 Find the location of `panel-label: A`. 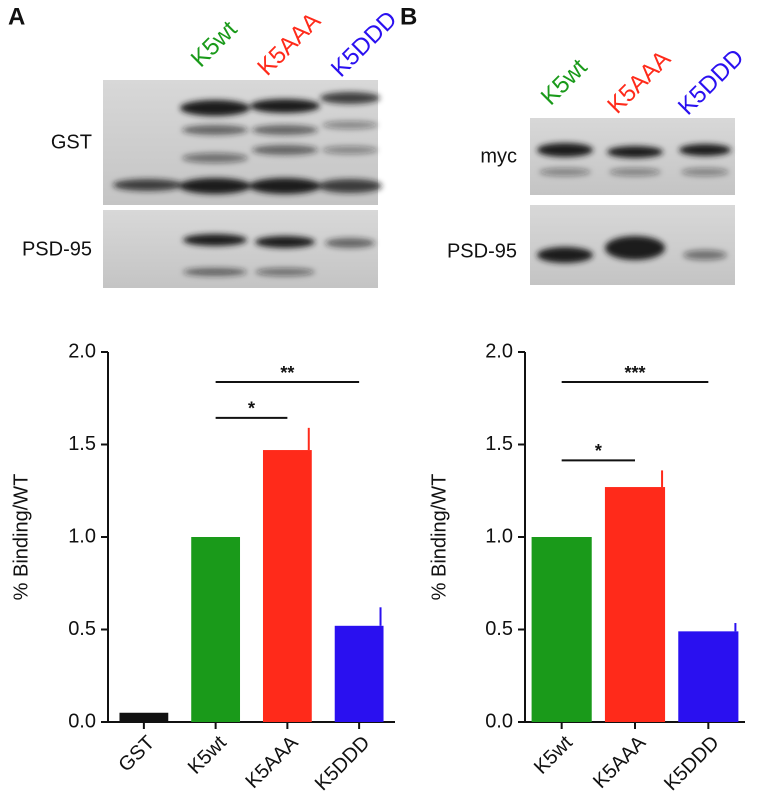

panel-label: A is located at coordinates (16, 16).